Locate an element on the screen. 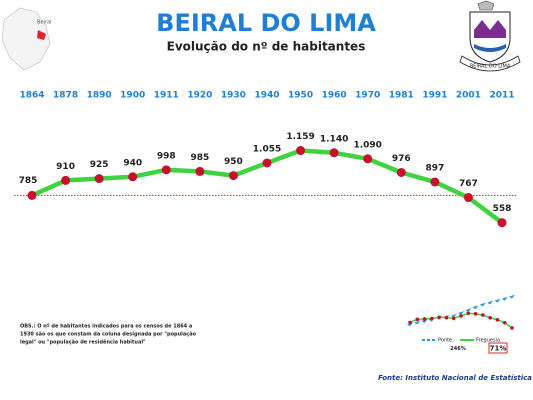 This screenshot has width=533, height=400. map-icon: Beiral is located at coordinates (26, 39).